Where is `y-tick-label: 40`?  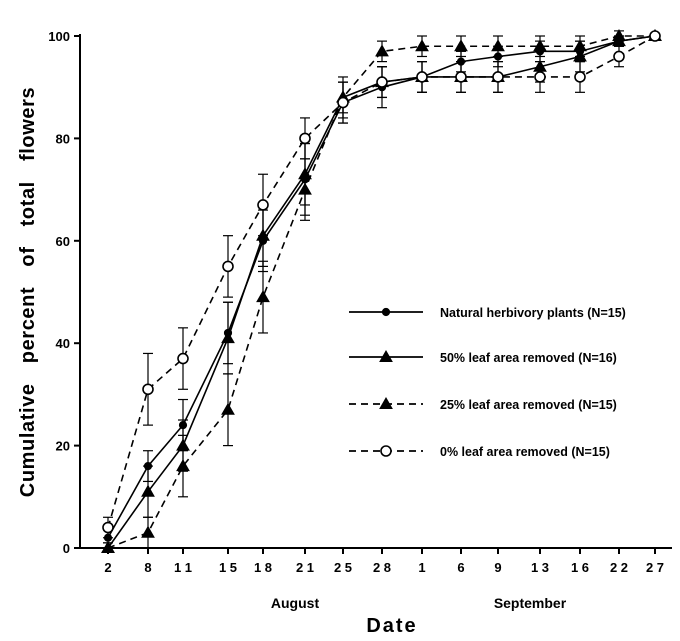 y-tick-label: 40 is located at coordinates (63, 343).